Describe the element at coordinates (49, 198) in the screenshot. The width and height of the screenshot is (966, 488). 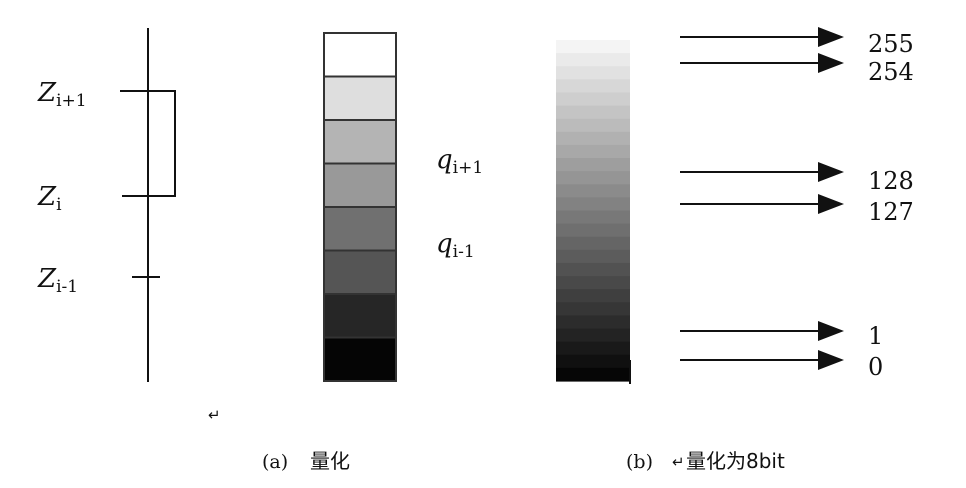
I see `z-label-i: Zi` at that location.